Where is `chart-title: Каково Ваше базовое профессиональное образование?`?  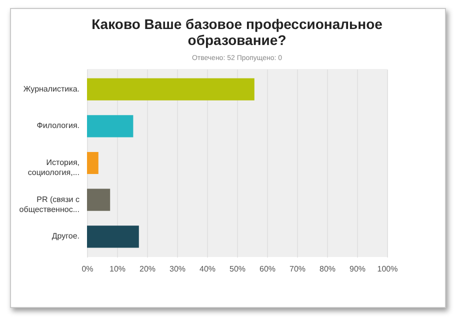
chart-title: Каково Ваше базовое профессиональное образование? is located at coordinates (237, 32).